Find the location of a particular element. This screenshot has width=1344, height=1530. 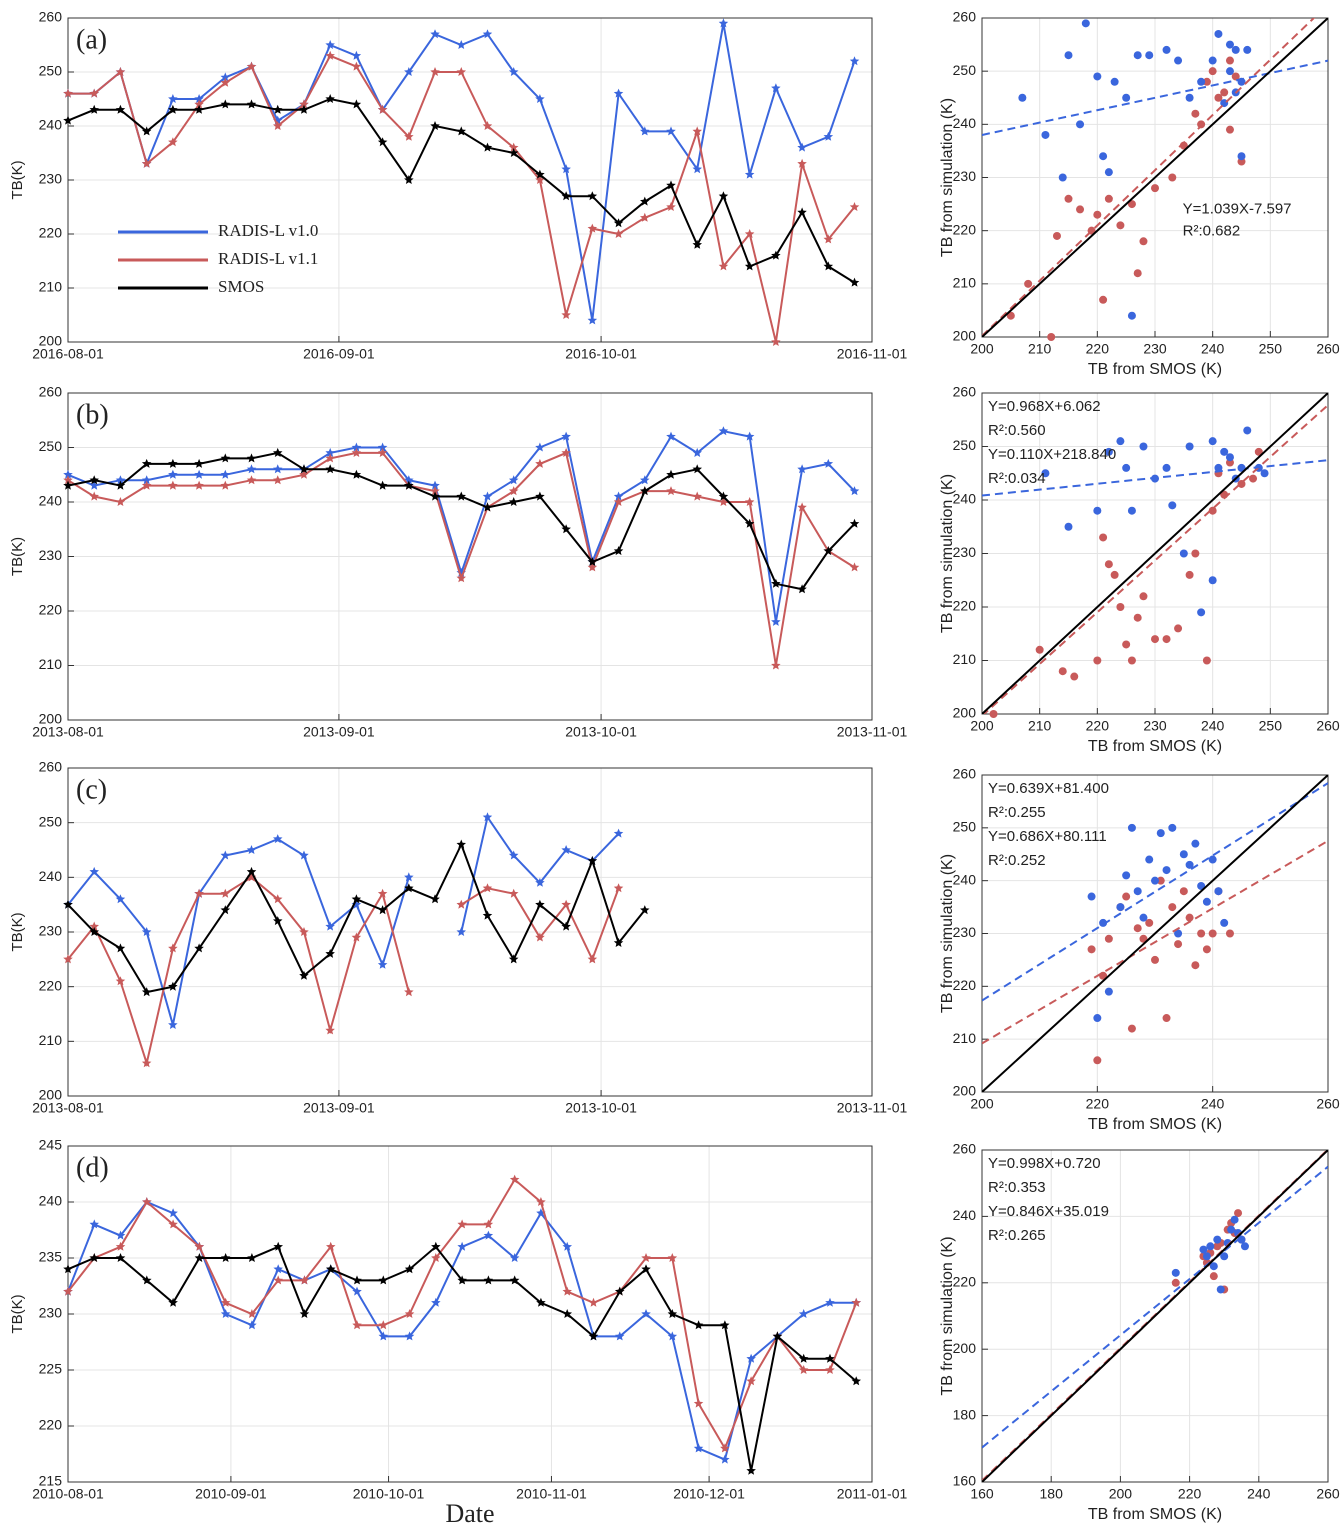

x-tick-label: 240 is located at coordinates (1259, 1494).